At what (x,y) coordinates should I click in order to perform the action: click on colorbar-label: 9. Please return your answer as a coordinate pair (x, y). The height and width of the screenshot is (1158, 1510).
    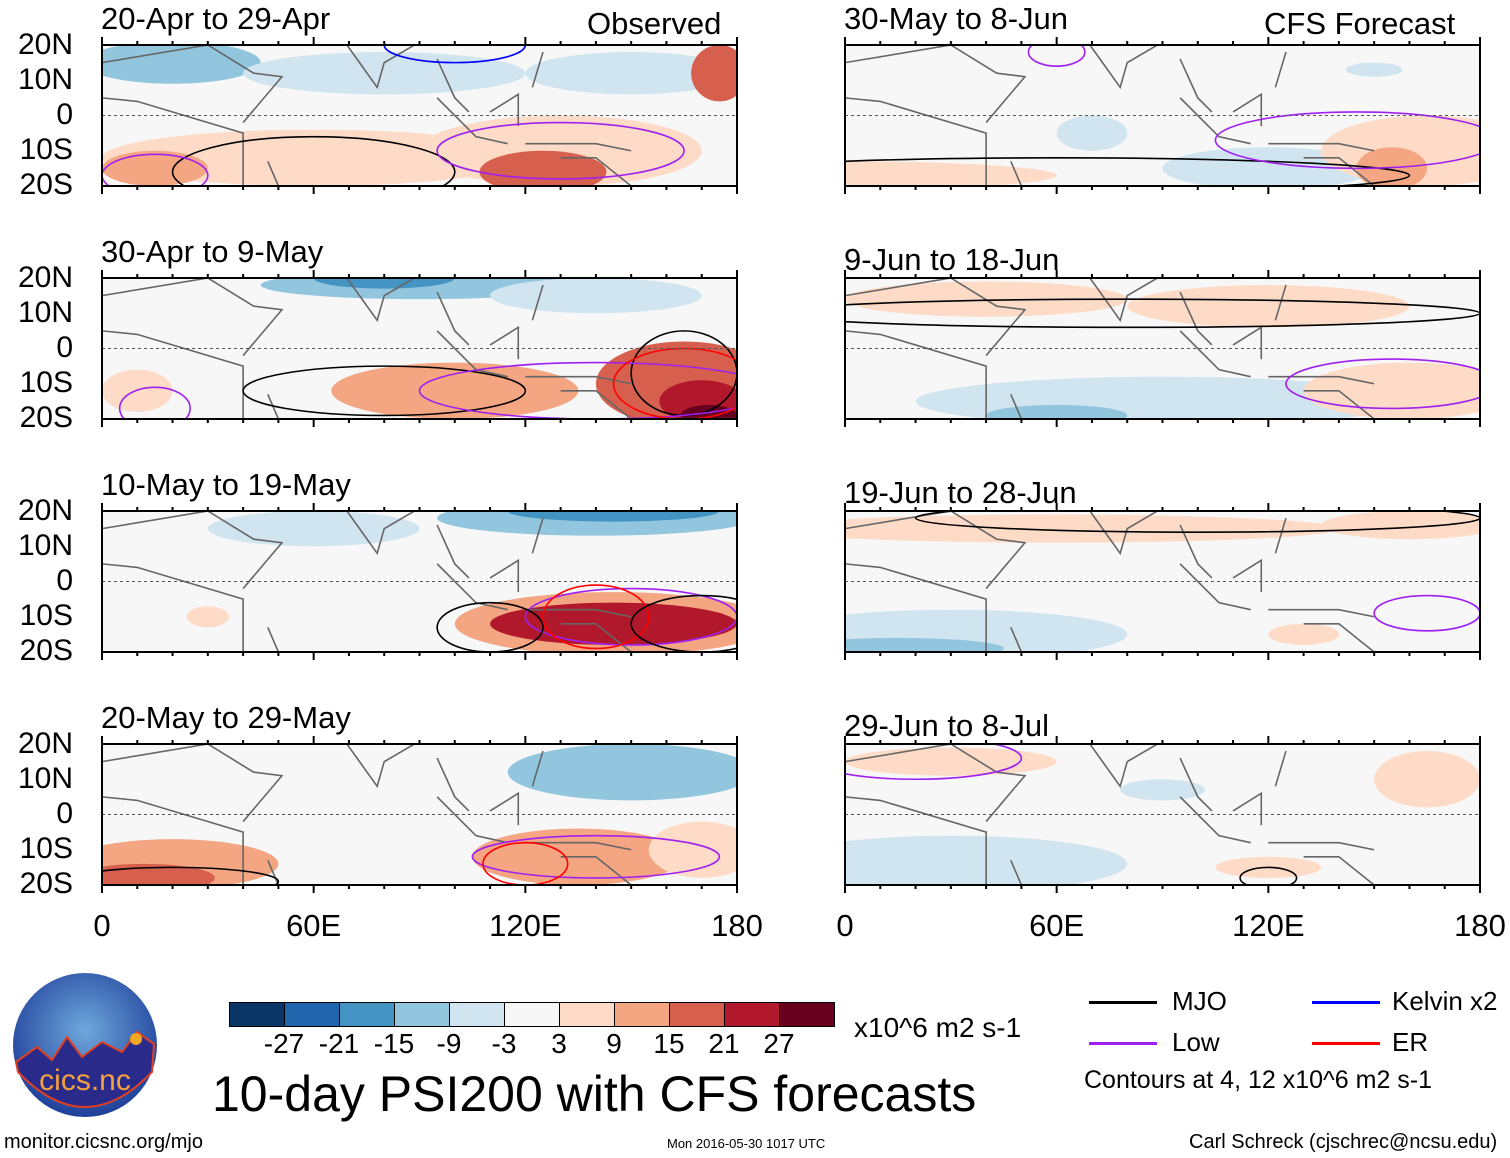
    Looking at the image, I should click on (614, 1043).